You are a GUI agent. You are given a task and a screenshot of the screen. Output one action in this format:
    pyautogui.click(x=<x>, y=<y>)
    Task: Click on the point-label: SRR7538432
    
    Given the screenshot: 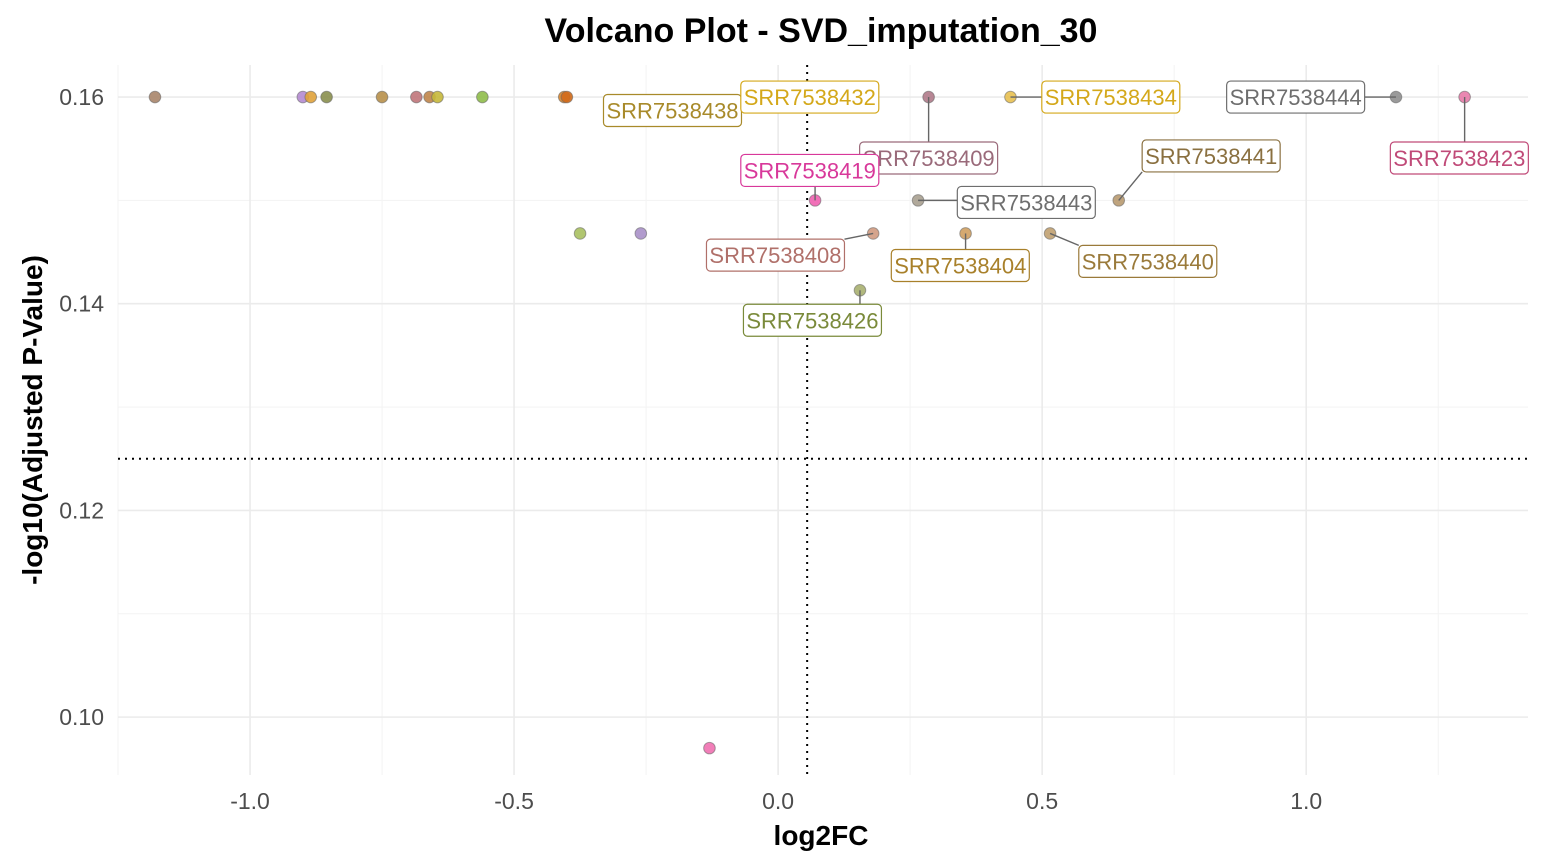 What is the action you would take?
    pyautogui.click(x=810, y=97)
    